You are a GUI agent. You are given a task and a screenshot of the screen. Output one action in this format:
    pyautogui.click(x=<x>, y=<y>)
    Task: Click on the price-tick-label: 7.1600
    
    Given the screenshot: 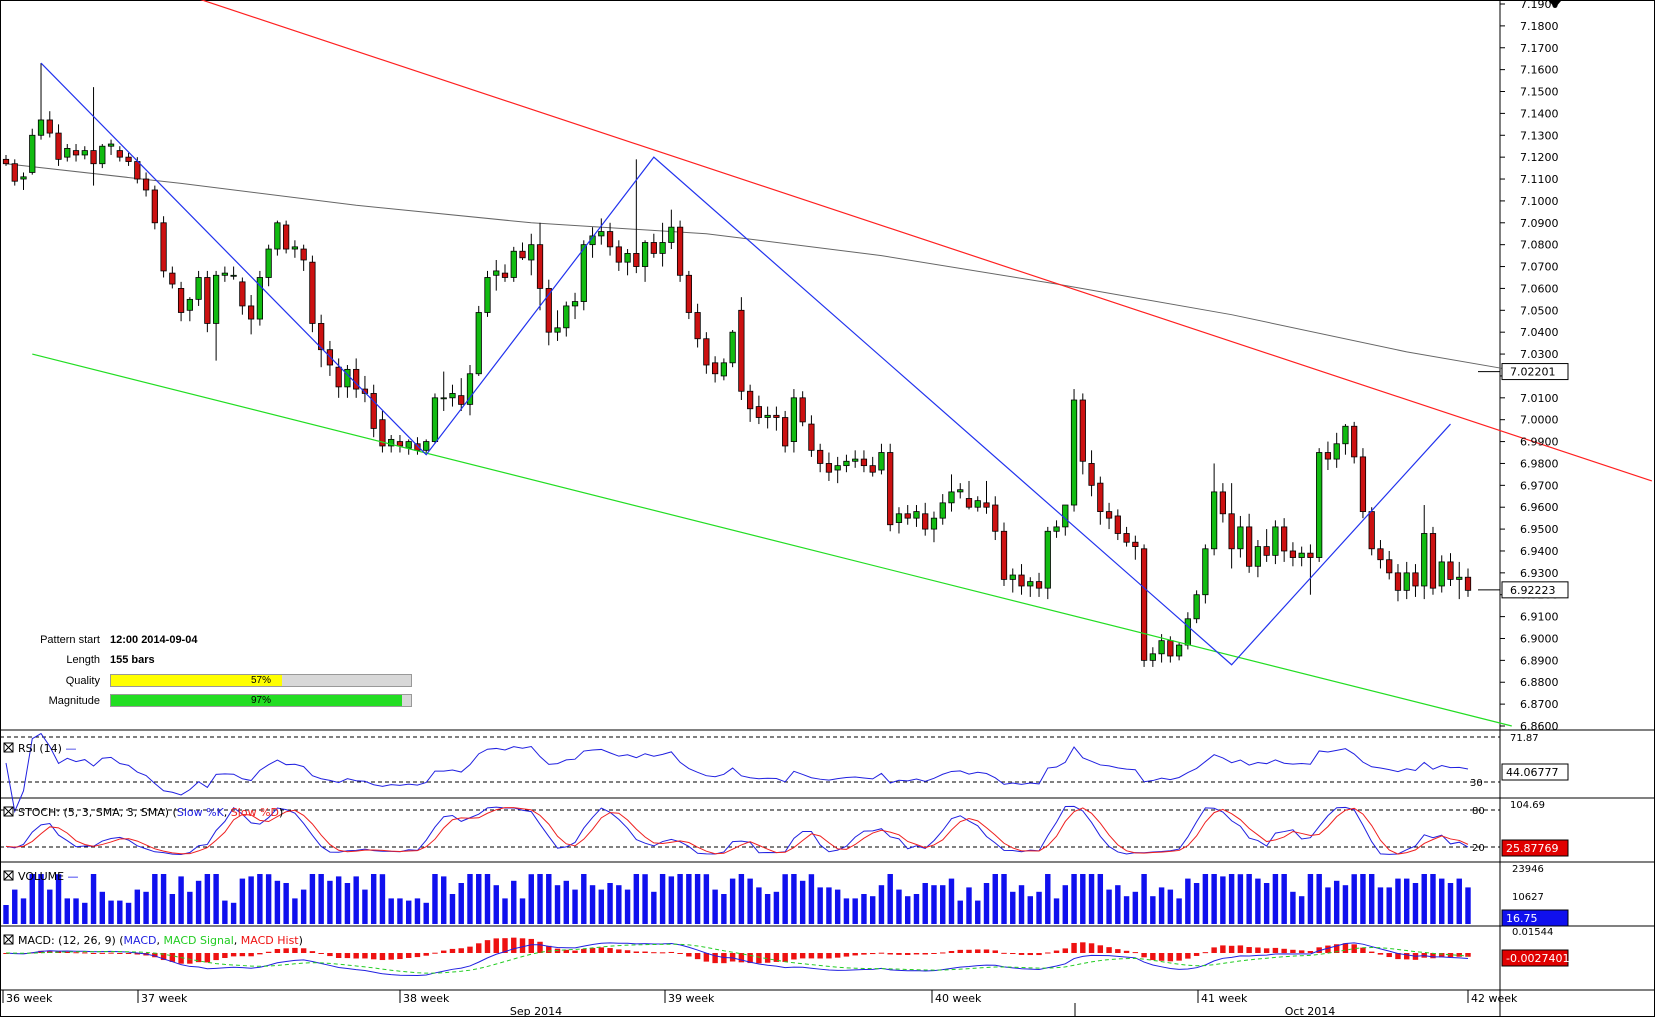 What is the action you would take?
    pyautogui.click(x=1539, y=70)
    